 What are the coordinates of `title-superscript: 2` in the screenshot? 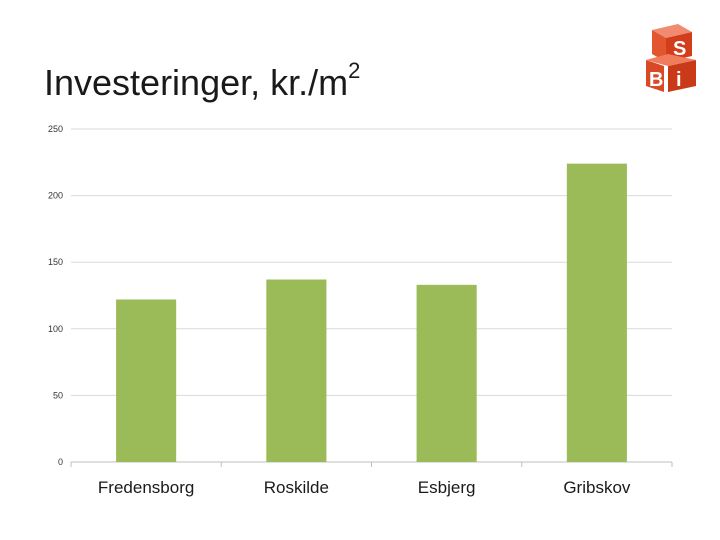 It's located at (354, 70).